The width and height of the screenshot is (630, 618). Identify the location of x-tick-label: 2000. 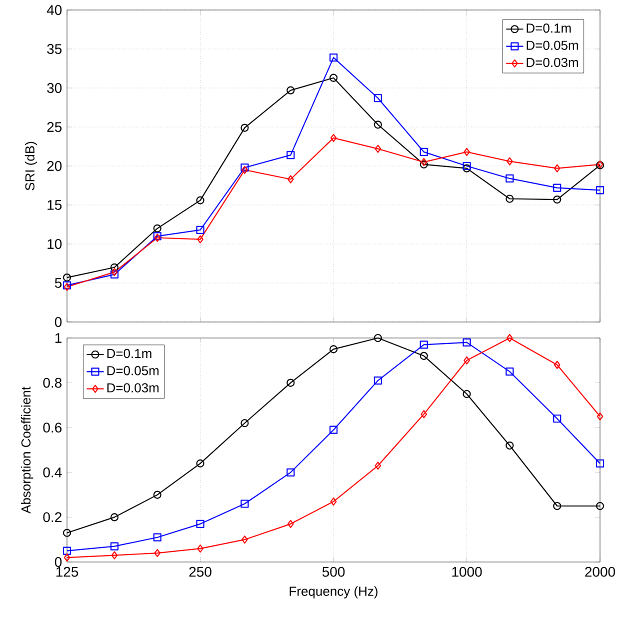
(600, 571).